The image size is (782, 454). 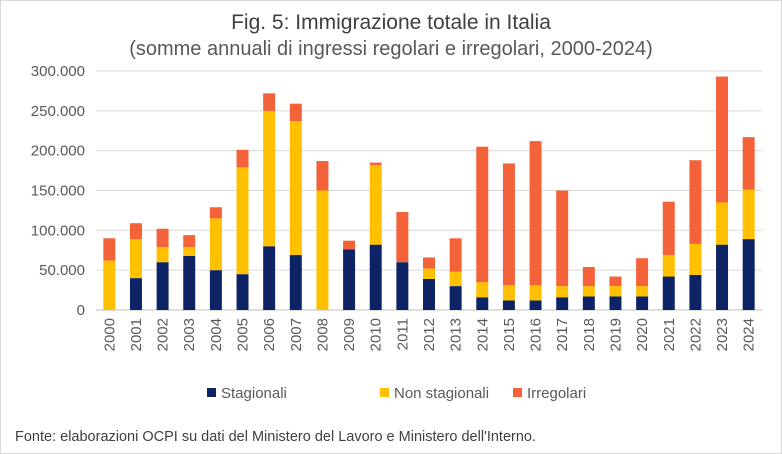 I want to click on x-tick-label: 2014, so click(x=482, y=334).